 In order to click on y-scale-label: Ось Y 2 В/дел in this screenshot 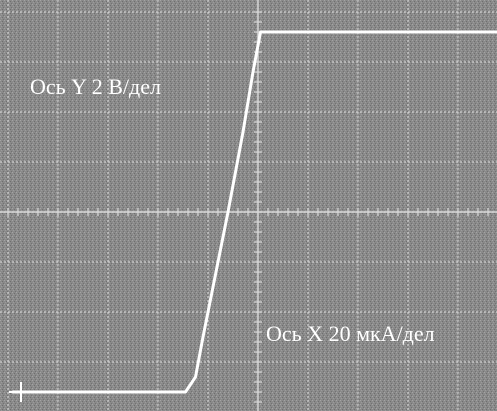, I will do `click(95, 86)`.